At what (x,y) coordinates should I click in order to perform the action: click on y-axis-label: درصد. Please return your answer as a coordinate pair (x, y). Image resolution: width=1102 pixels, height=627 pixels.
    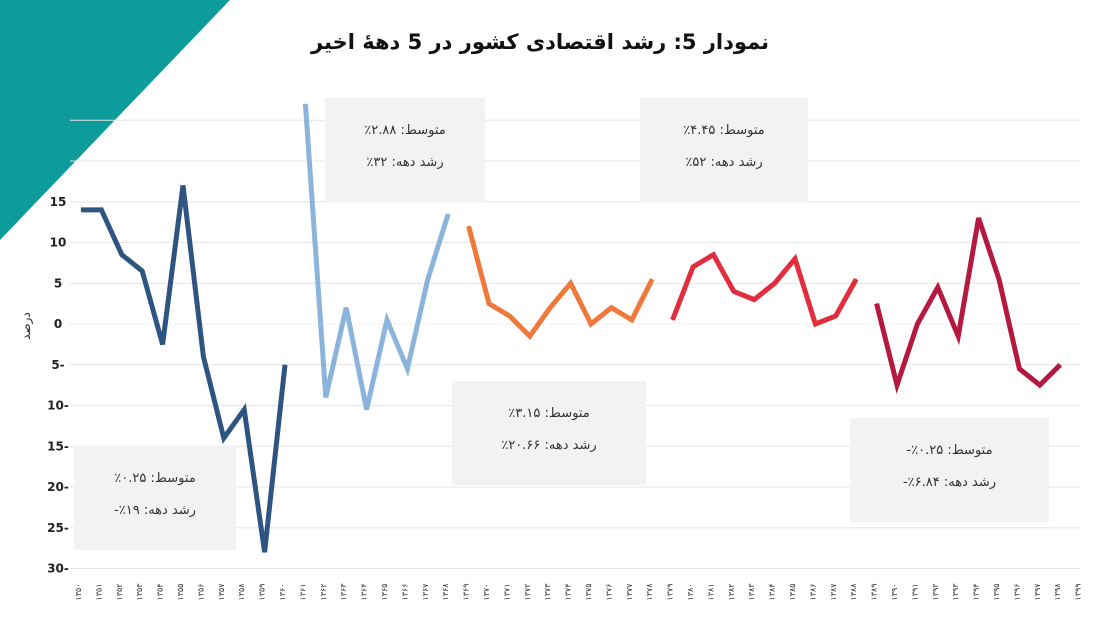
    Looking at the image, I should click on (26, 326).